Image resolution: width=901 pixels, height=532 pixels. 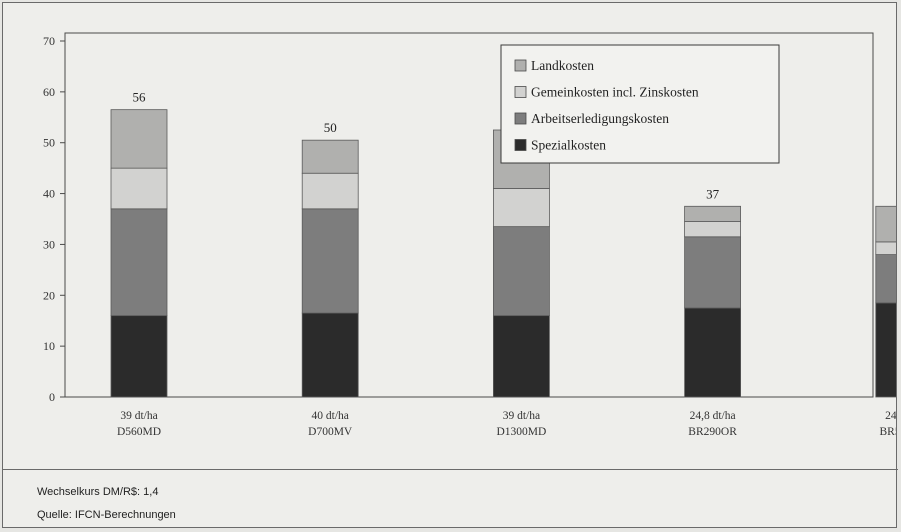 What do you see at coordinates (615, 92) in the screenshot?
I see `legend-label: Gemeinkosten incl. Zinskosten` at bounding box center [615, 92].